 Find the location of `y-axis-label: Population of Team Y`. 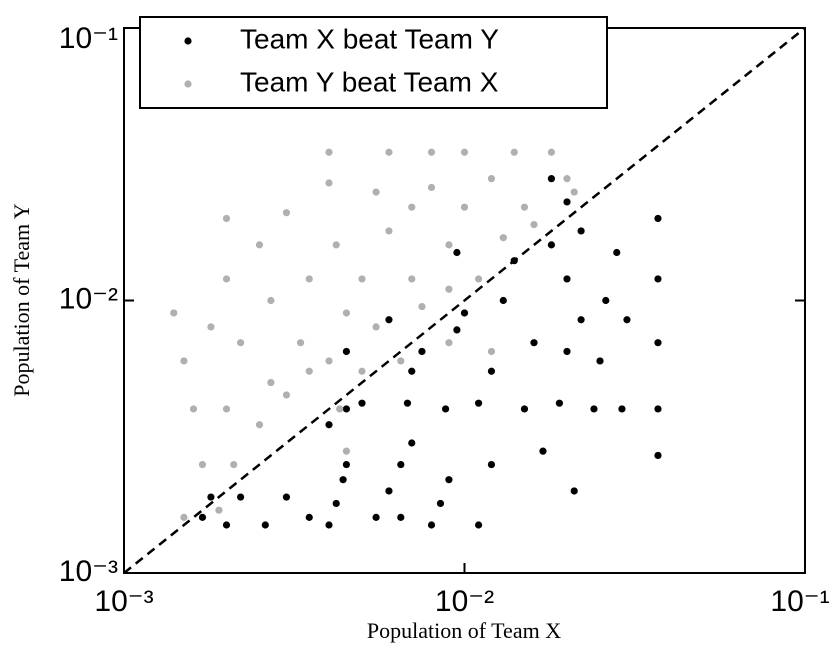

y-axis-label: Population of Team Y is located at coordinates (21, 299).